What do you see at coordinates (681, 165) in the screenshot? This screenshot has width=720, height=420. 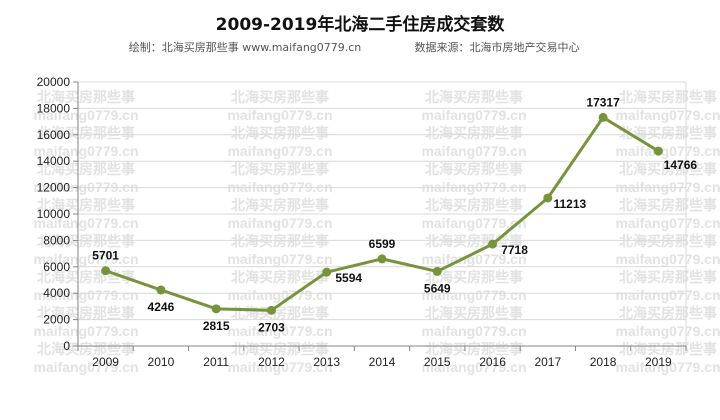 I see `data-label: 14766` at bounding box center [681, 165].